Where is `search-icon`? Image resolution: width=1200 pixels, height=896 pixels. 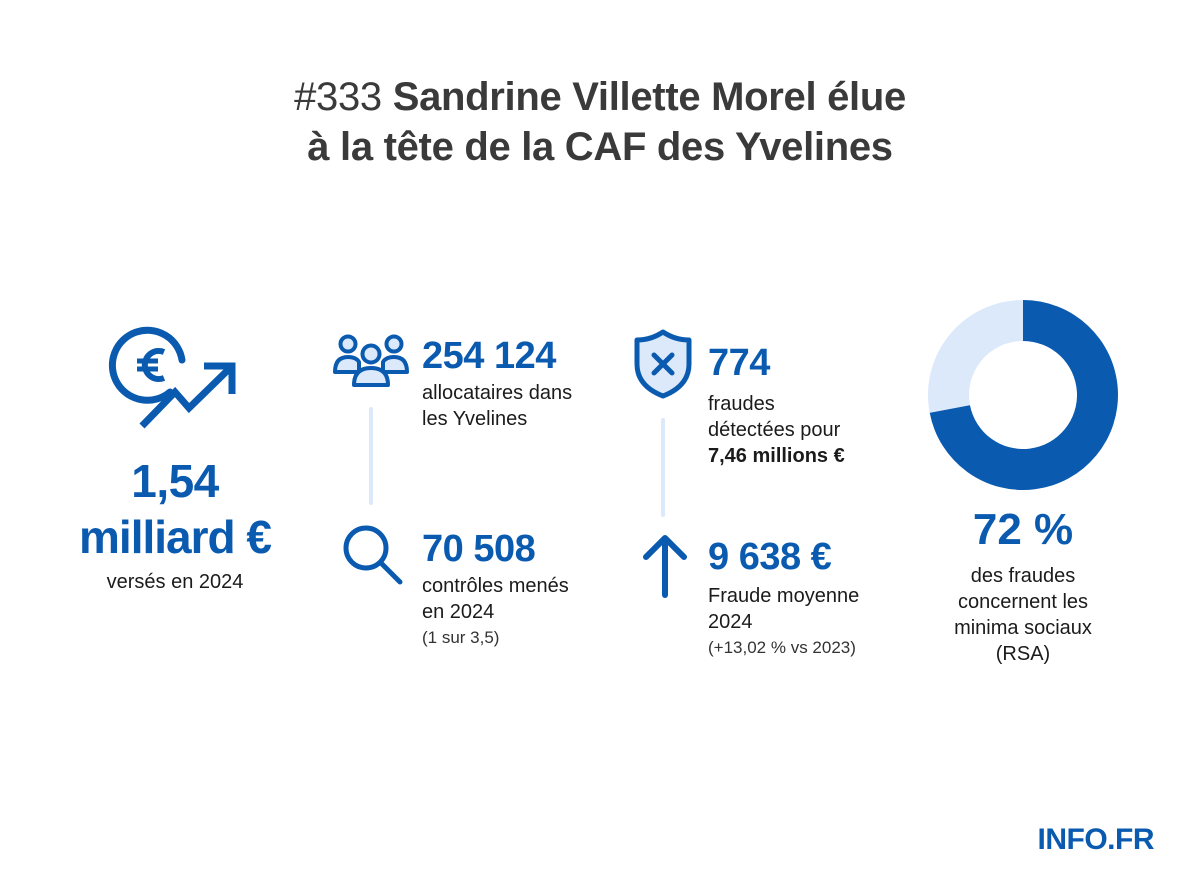
search-icon is located at coordinates (373, 555).